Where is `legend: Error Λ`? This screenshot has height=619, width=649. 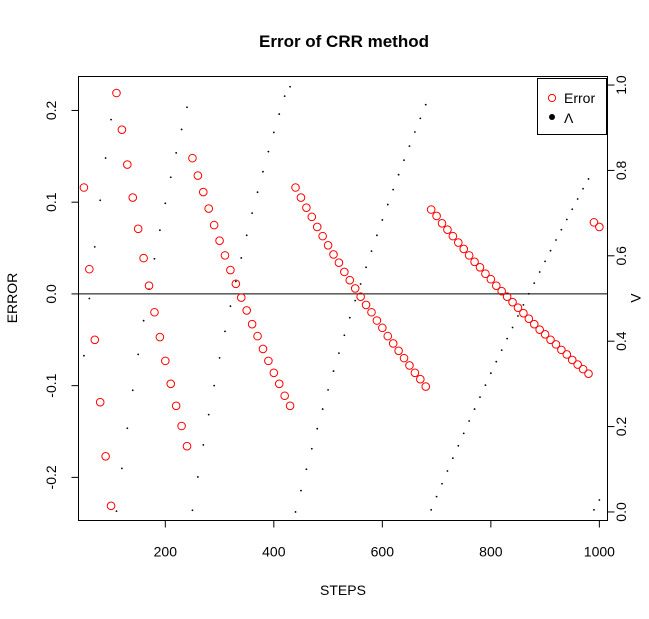 legend: Error Λ is located at coordinates (572, 106).